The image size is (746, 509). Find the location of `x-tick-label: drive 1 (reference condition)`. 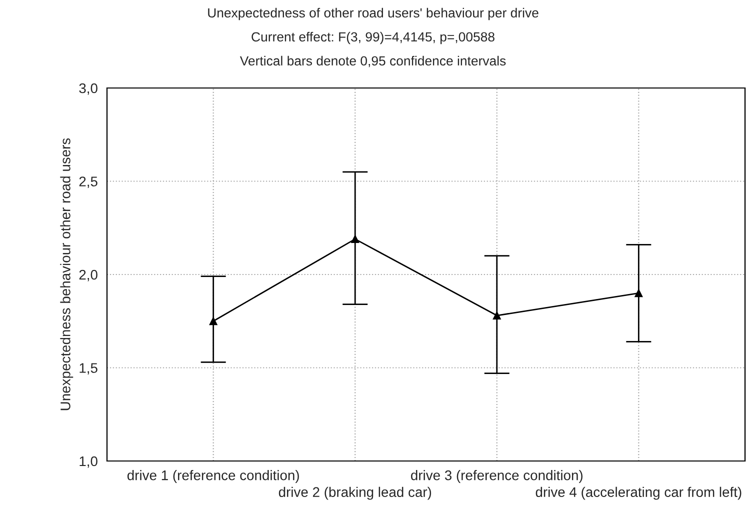

x-tick-label: drive 1 (reference condition) is located at coordinates (213, 476).